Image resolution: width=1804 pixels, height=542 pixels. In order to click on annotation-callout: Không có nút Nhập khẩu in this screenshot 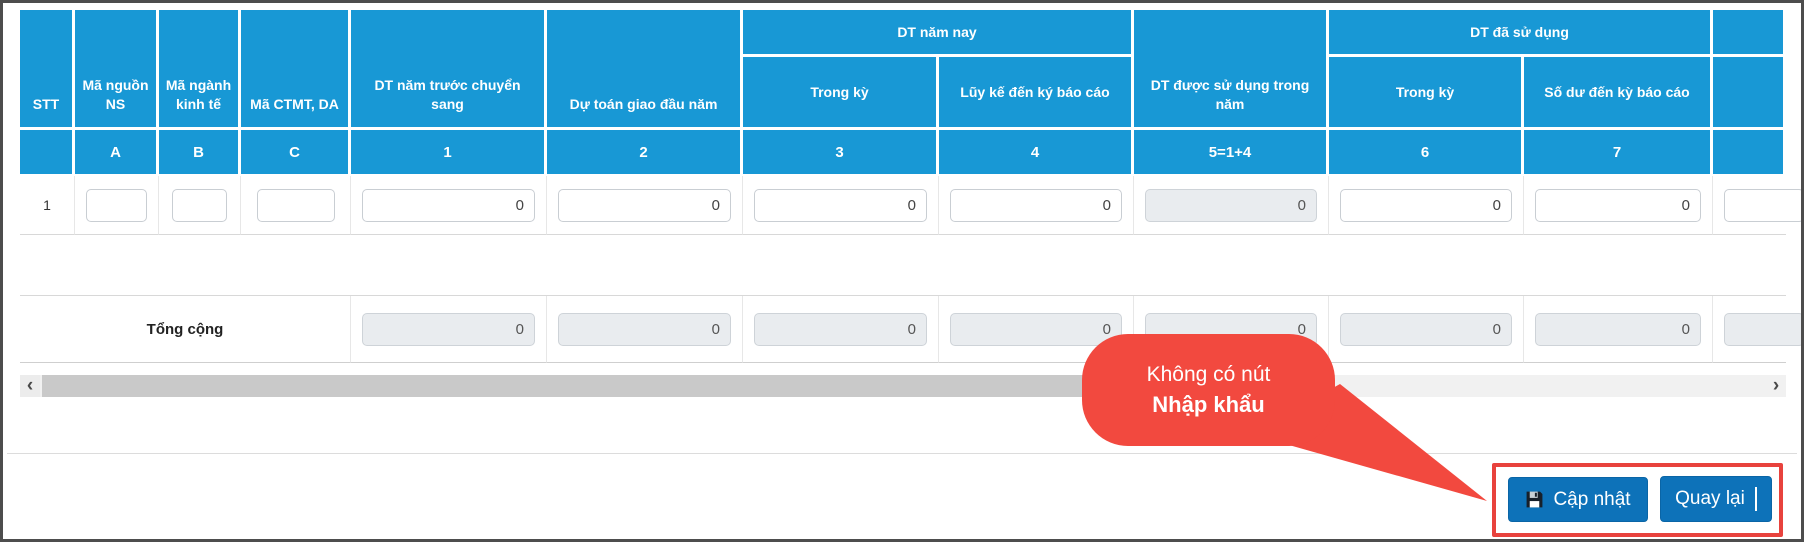, I will do `click(1208, 390)`.